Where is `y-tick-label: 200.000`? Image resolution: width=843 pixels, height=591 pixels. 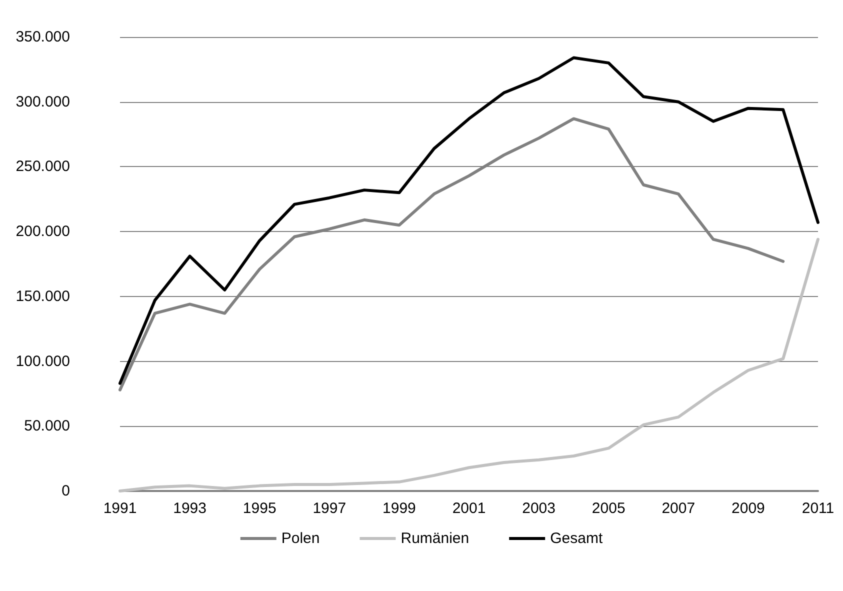
y-tick-label: 200.000 is located at coordinates (43, 231).